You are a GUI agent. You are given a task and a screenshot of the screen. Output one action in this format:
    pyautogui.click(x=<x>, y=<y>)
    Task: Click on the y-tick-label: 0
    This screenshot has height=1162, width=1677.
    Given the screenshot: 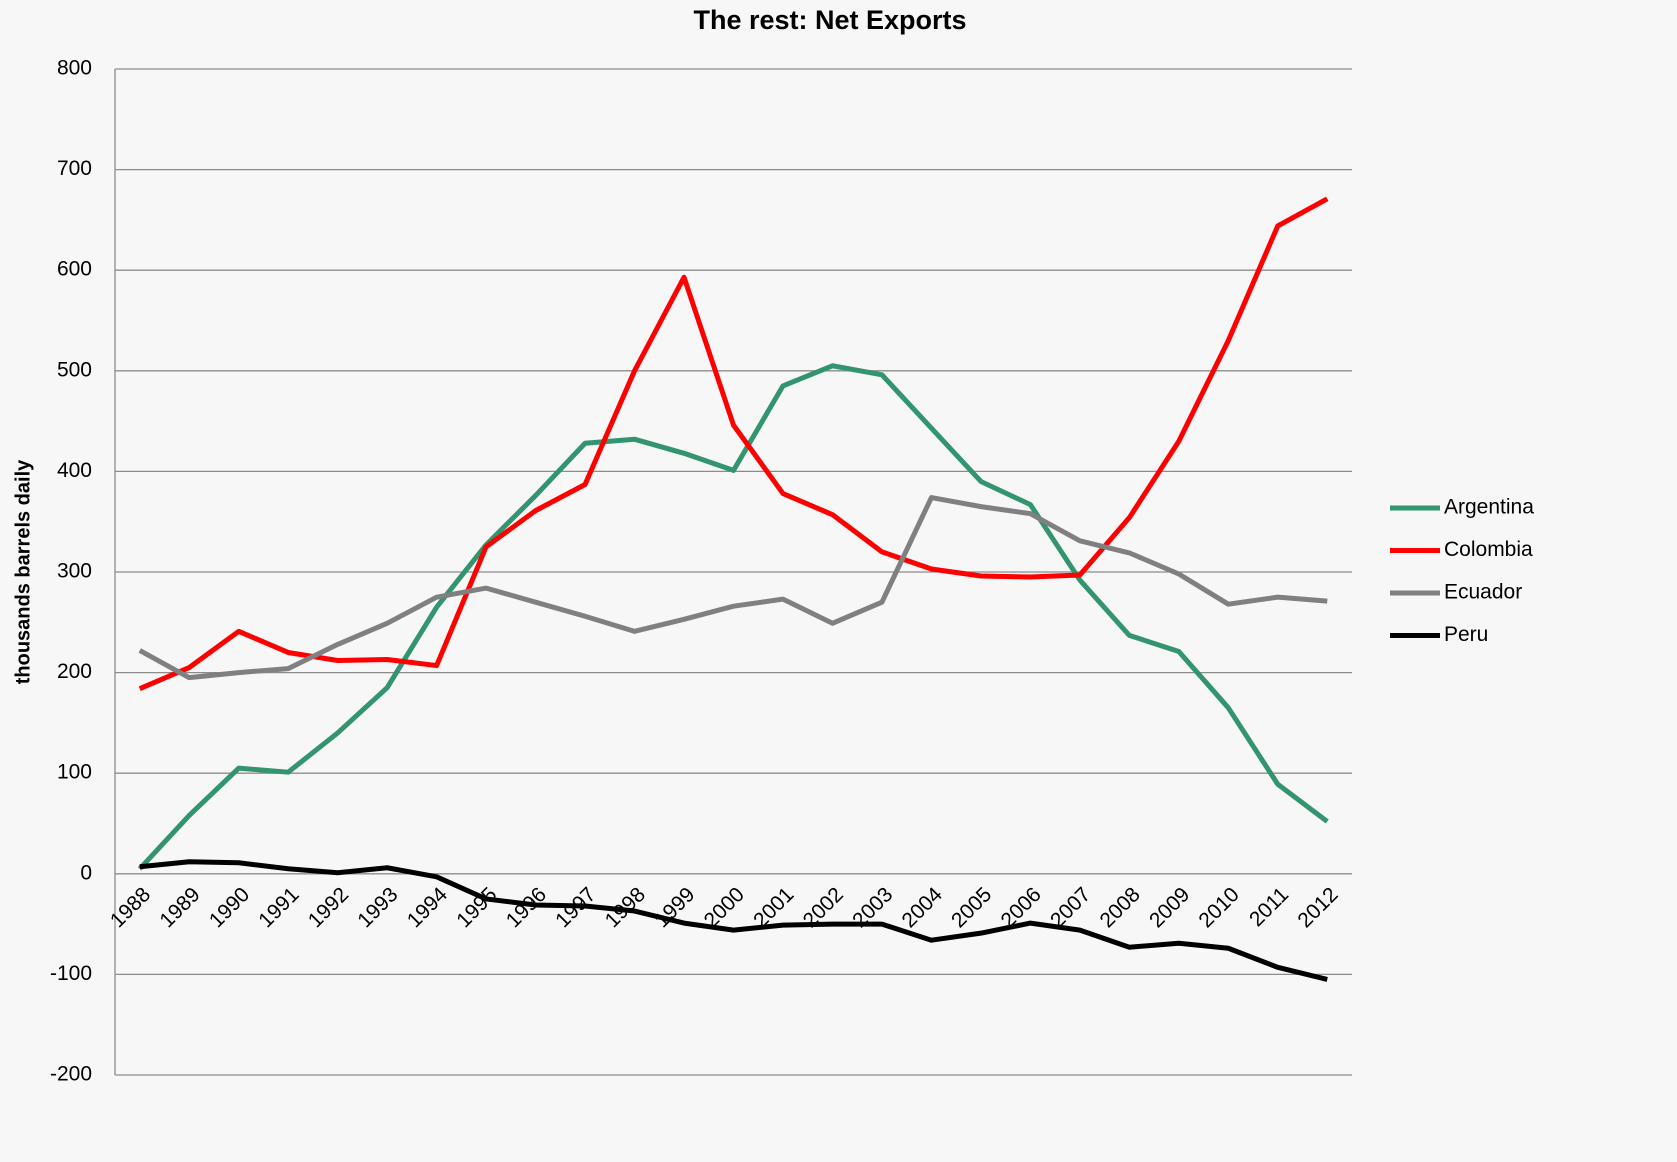 What is the action you would take?
    pyautogui.click(x=86, y=872)
    